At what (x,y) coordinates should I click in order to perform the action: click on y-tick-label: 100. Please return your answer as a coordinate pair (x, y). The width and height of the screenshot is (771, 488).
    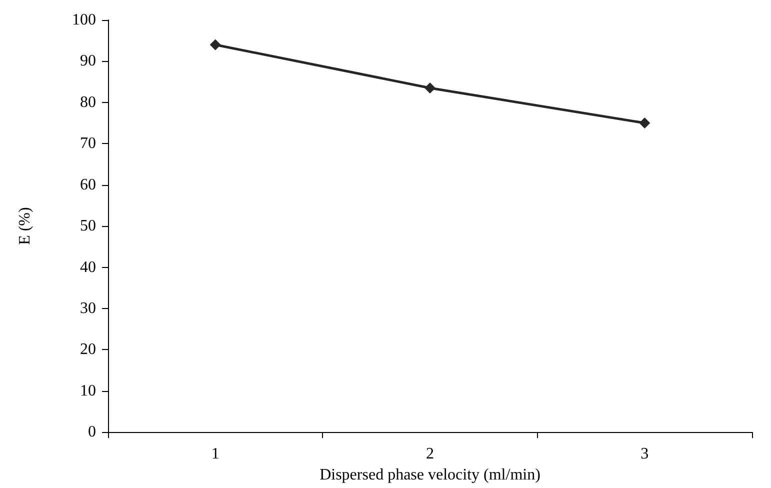
    Looking at the image, I should click on (84, 20).